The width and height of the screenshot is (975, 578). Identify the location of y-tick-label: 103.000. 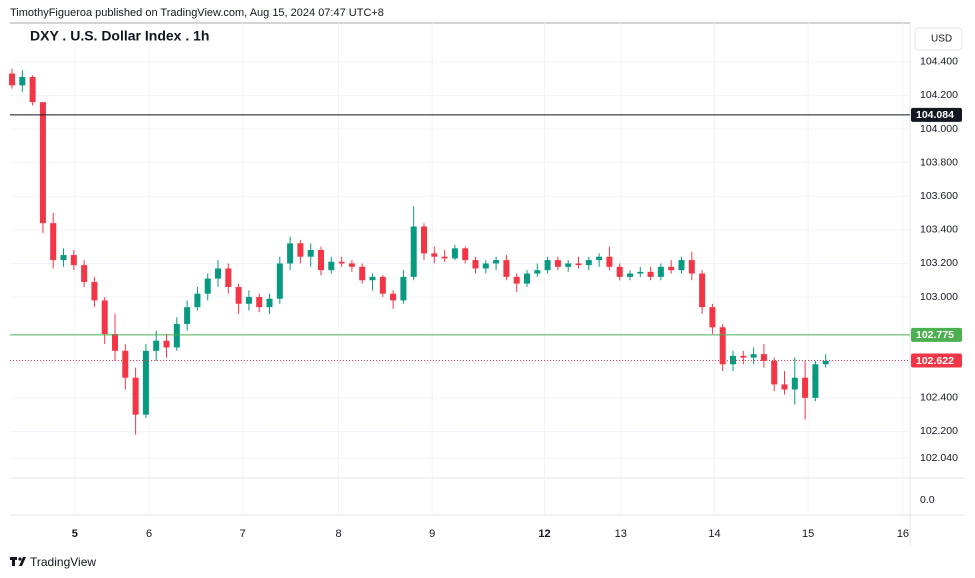
(939, 297).